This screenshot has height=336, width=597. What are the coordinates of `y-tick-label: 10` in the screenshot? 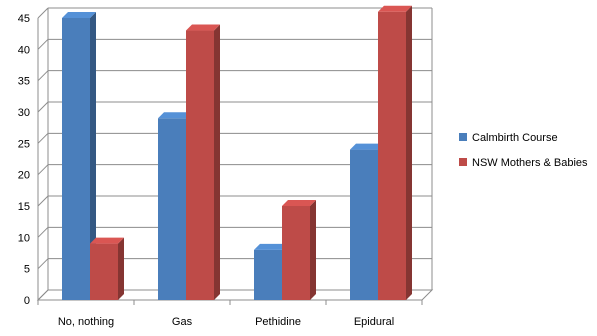 It's located at (24, 238).